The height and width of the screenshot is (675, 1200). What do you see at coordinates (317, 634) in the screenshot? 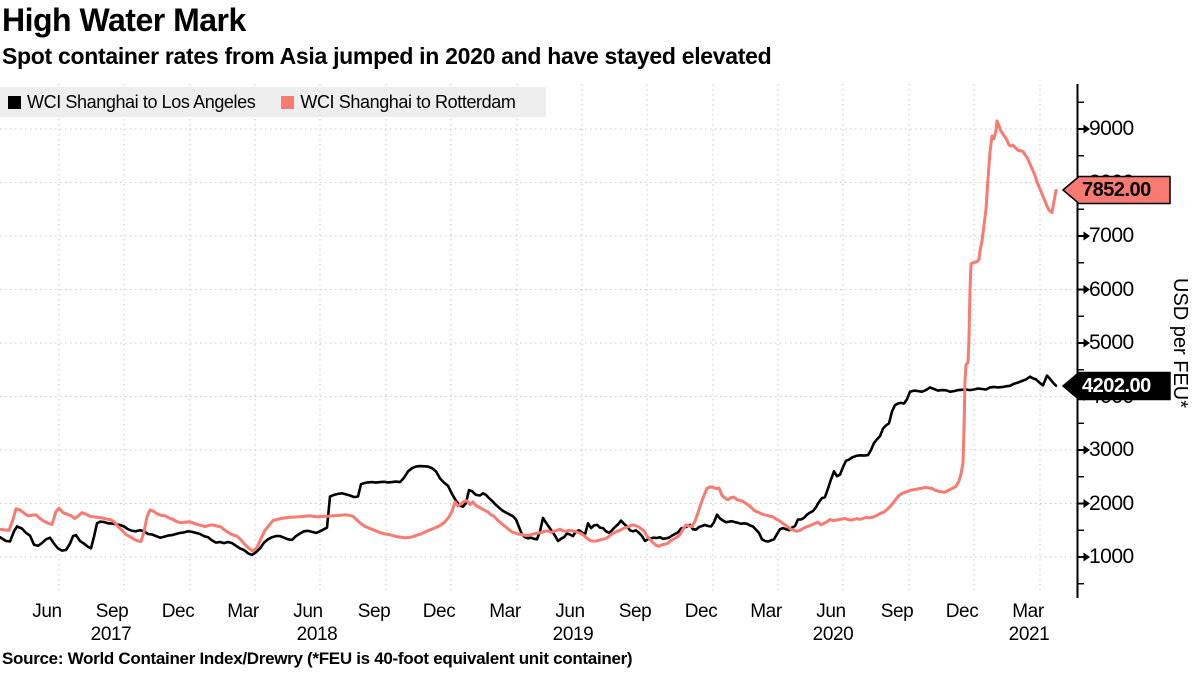
I see `x-tick-label-year: 2018` at bounding box center [317, 634].